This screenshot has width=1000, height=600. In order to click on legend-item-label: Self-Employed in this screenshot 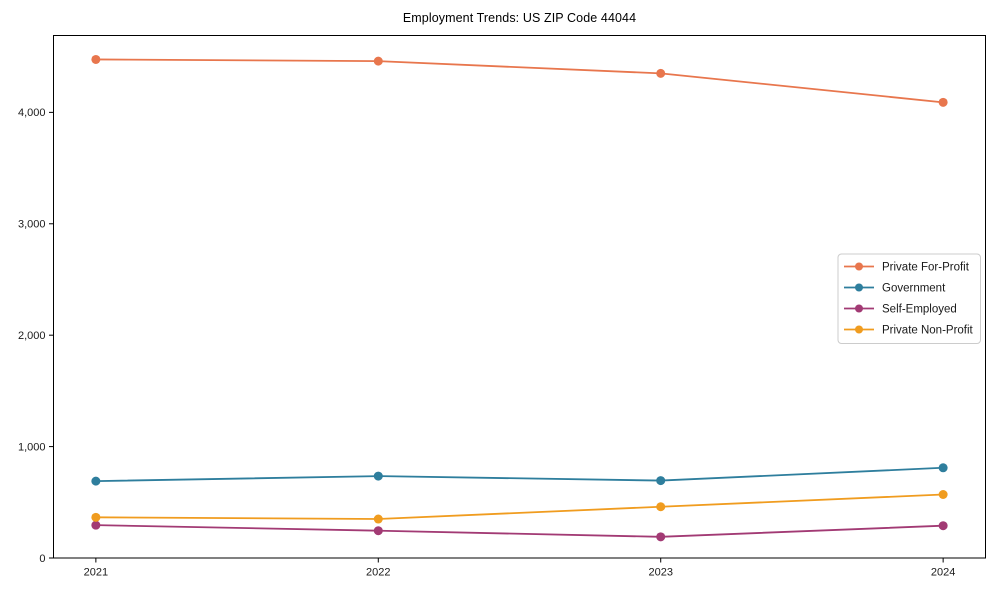, I will do `click(919, 310)`.